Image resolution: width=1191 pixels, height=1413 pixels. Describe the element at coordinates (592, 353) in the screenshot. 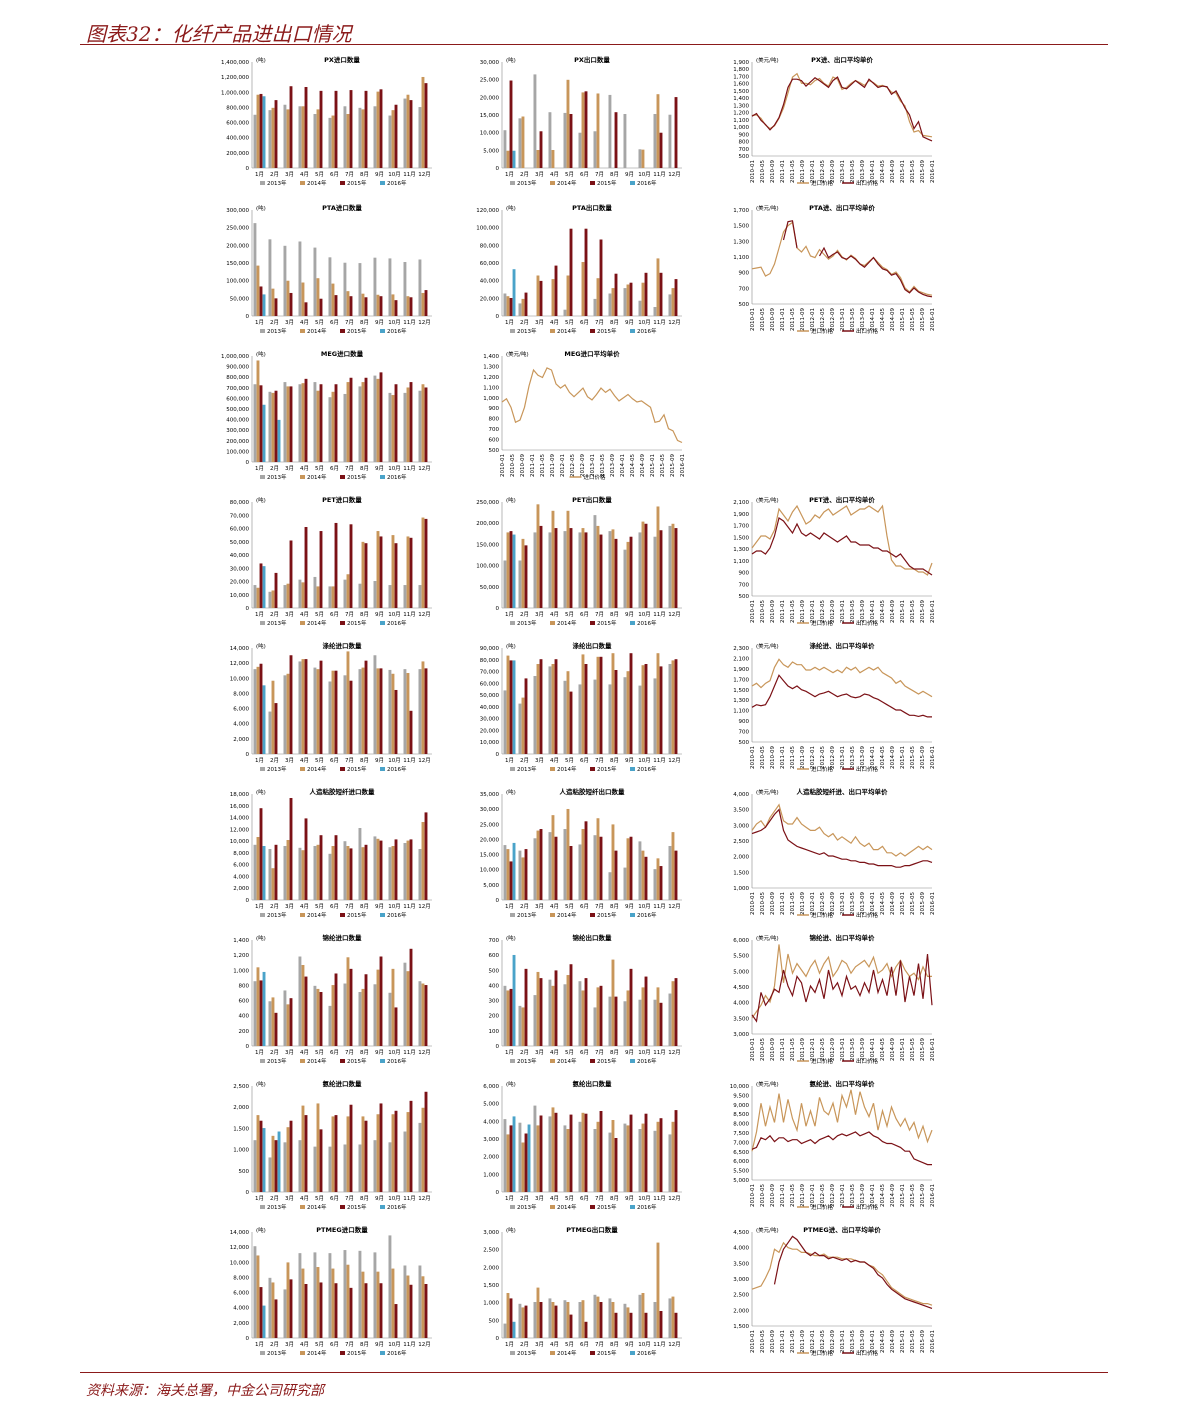

I see `chart-title: MEG进口平均单价` at that location.